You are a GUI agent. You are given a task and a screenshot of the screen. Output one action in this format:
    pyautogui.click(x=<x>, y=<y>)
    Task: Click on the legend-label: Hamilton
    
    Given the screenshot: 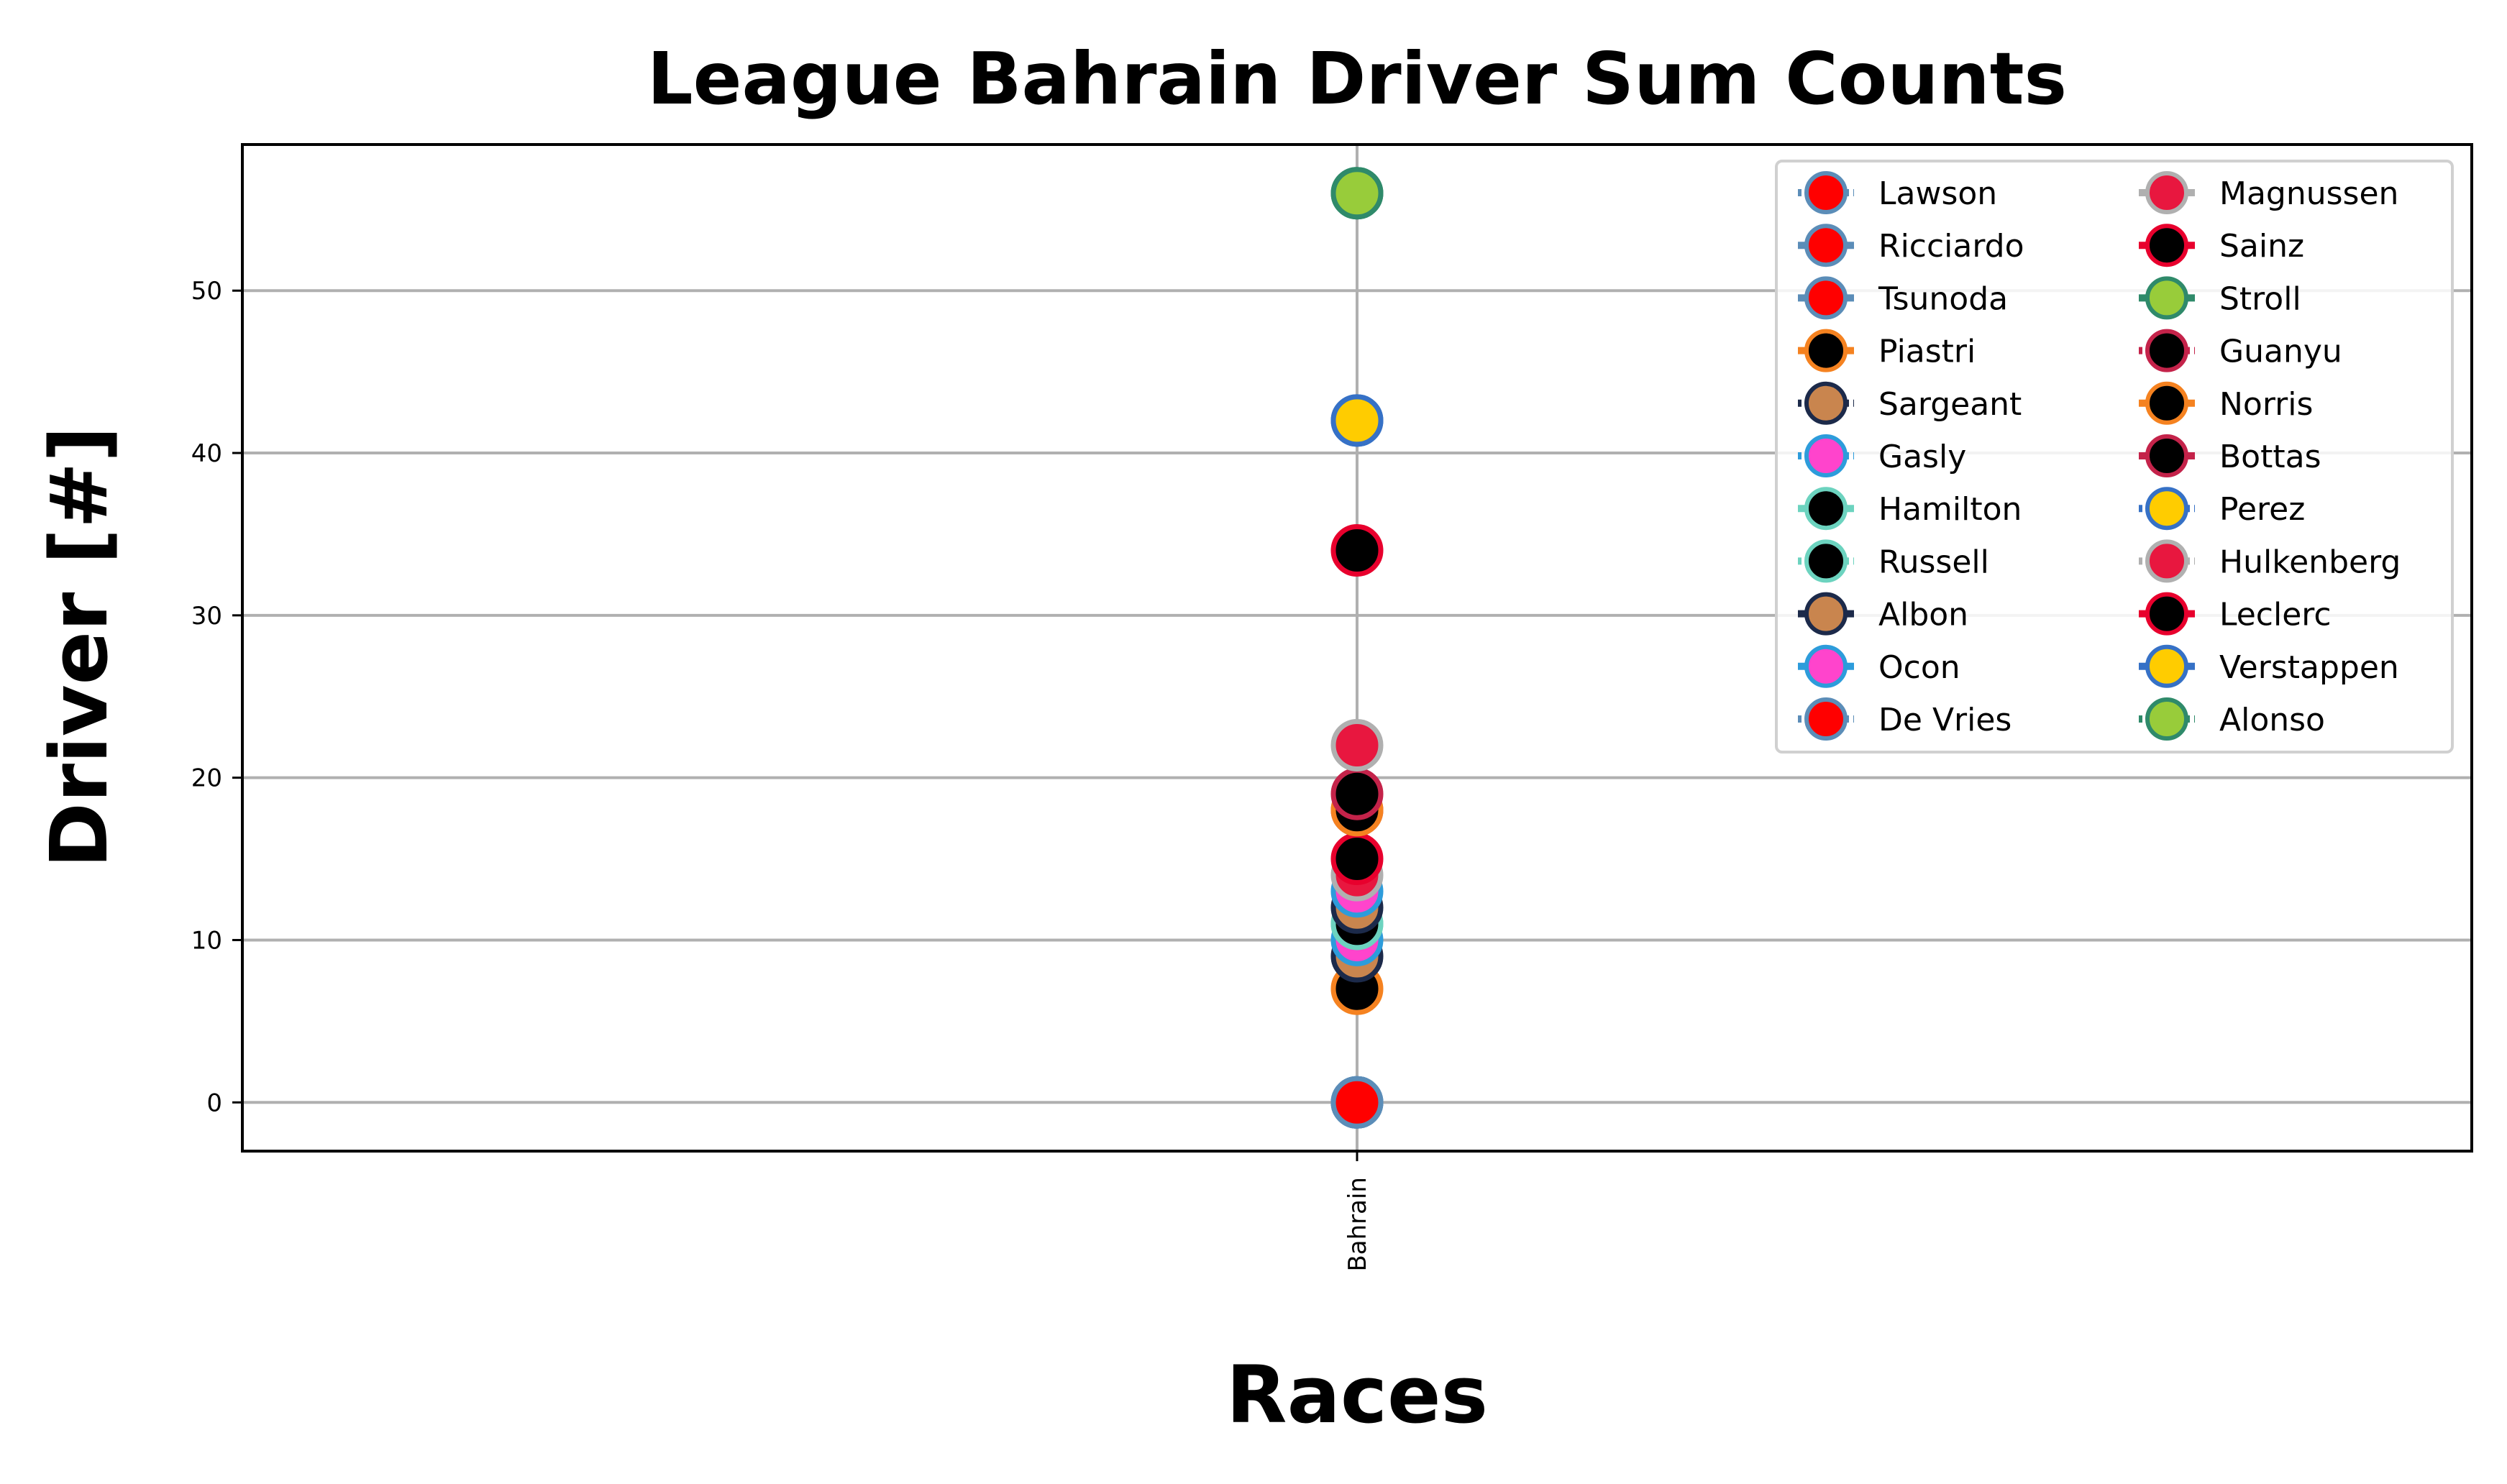 What is the action you would take?
    pyautogui.click(x=1950, y=509)
    